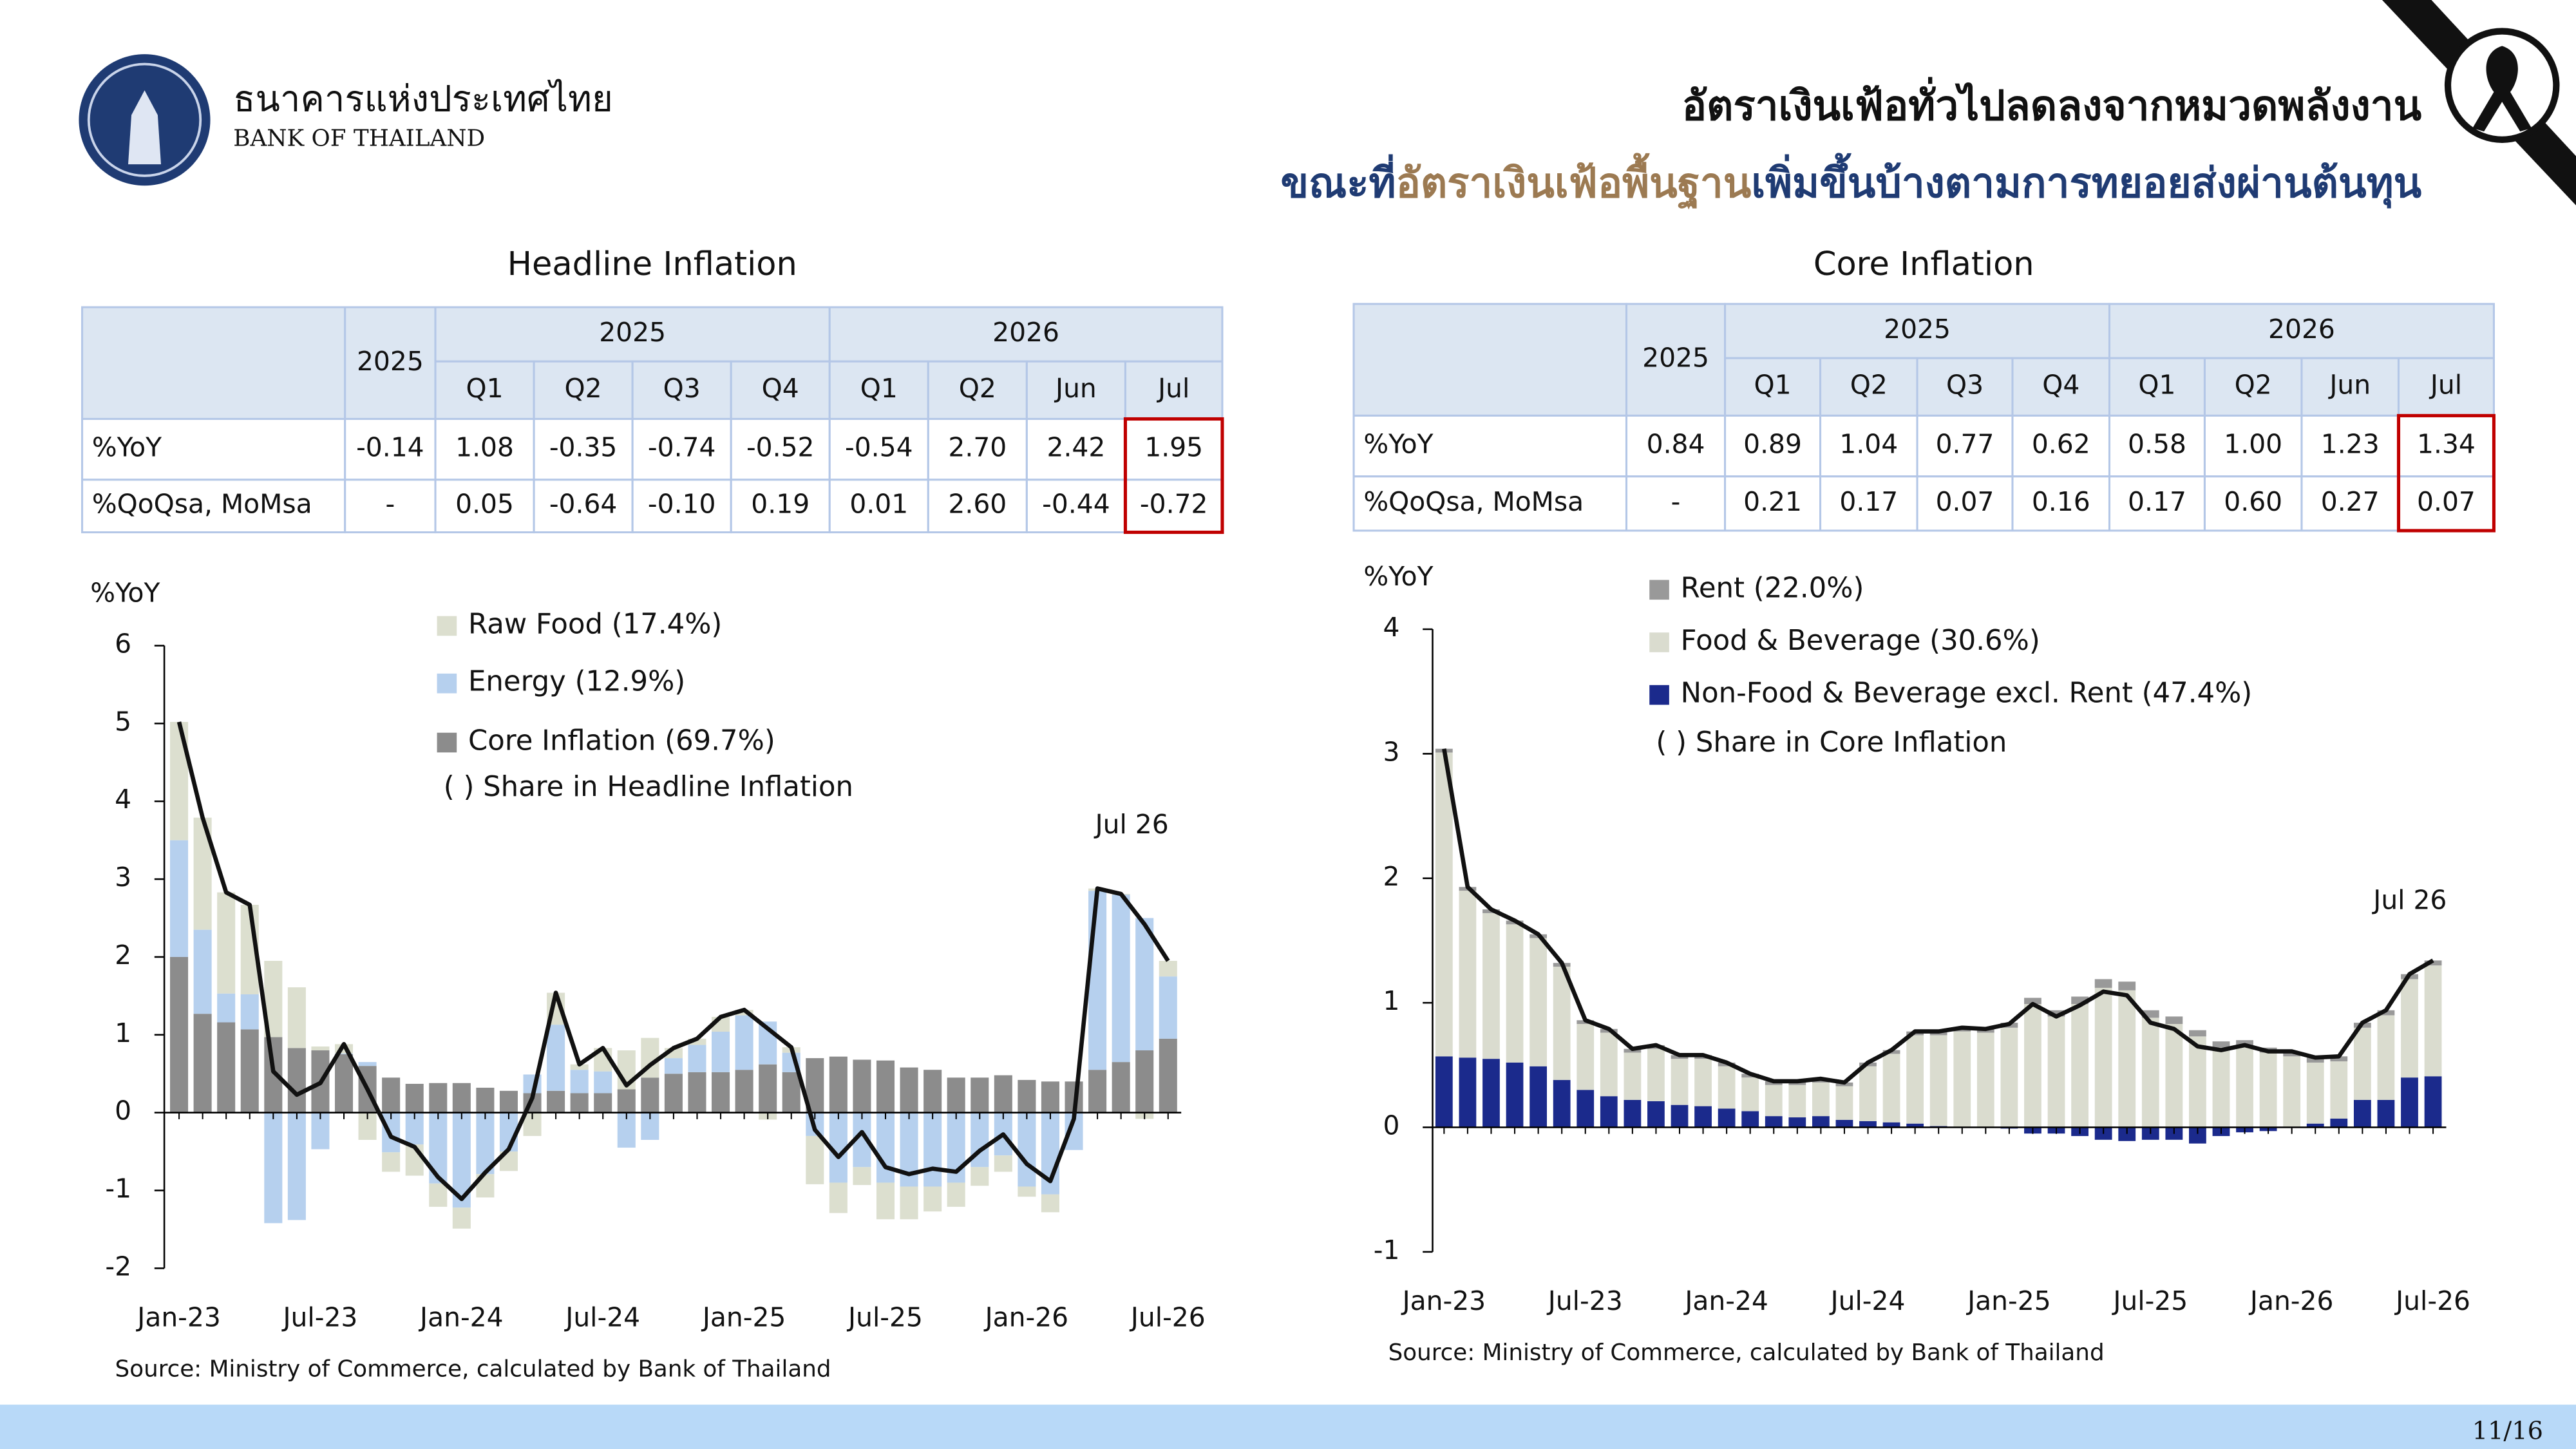 This screenshot has height=1449, width=2576. I want to click on y-tick-label: 3, so click(1391, 751).